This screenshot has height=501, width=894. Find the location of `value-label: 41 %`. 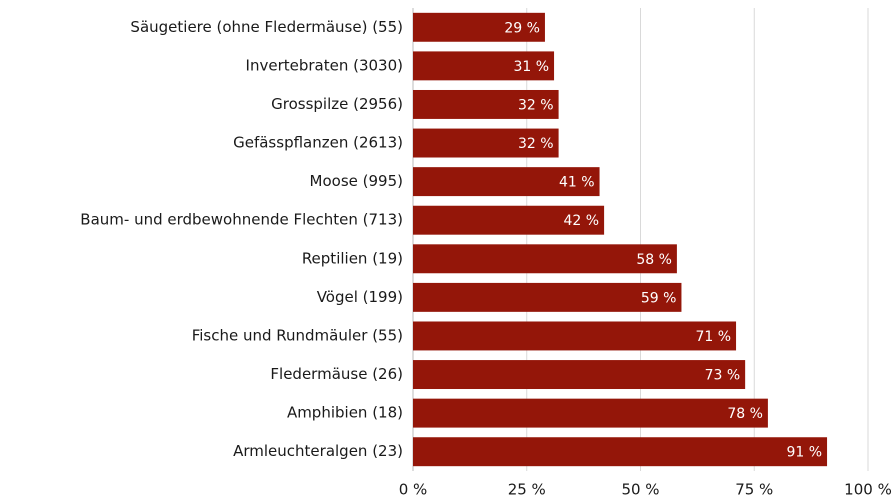

value-label: 41 % is located at coordinates (577, 183).